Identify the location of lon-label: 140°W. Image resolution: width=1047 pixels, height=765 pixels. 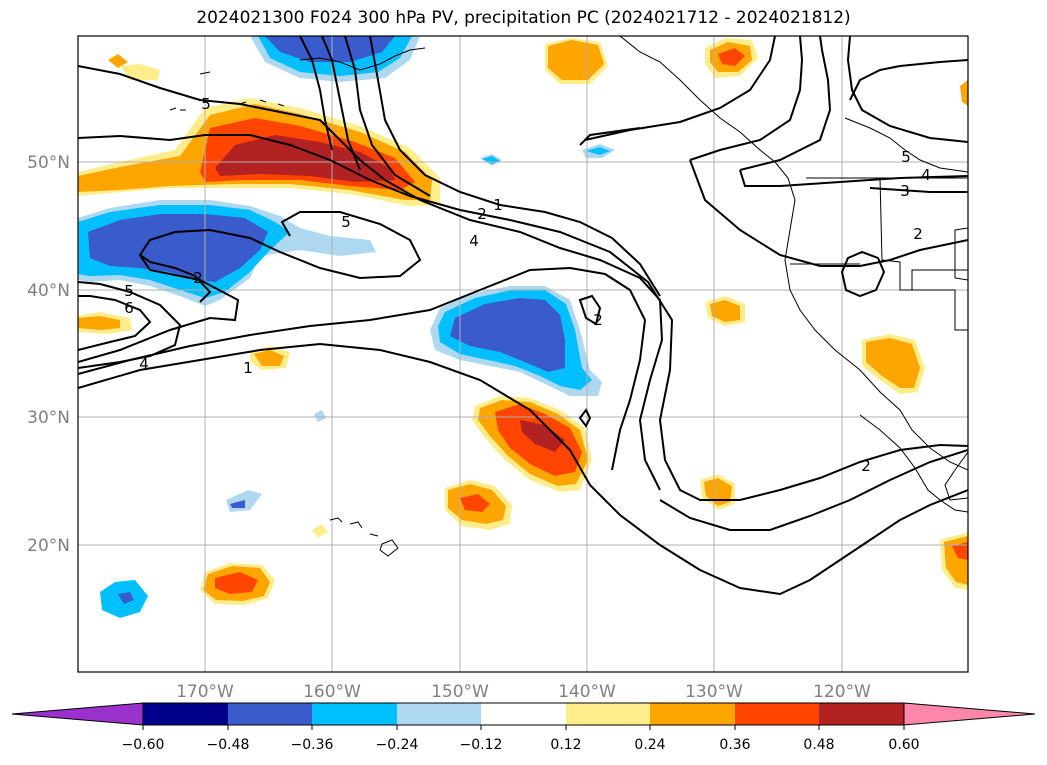
(587, 692).